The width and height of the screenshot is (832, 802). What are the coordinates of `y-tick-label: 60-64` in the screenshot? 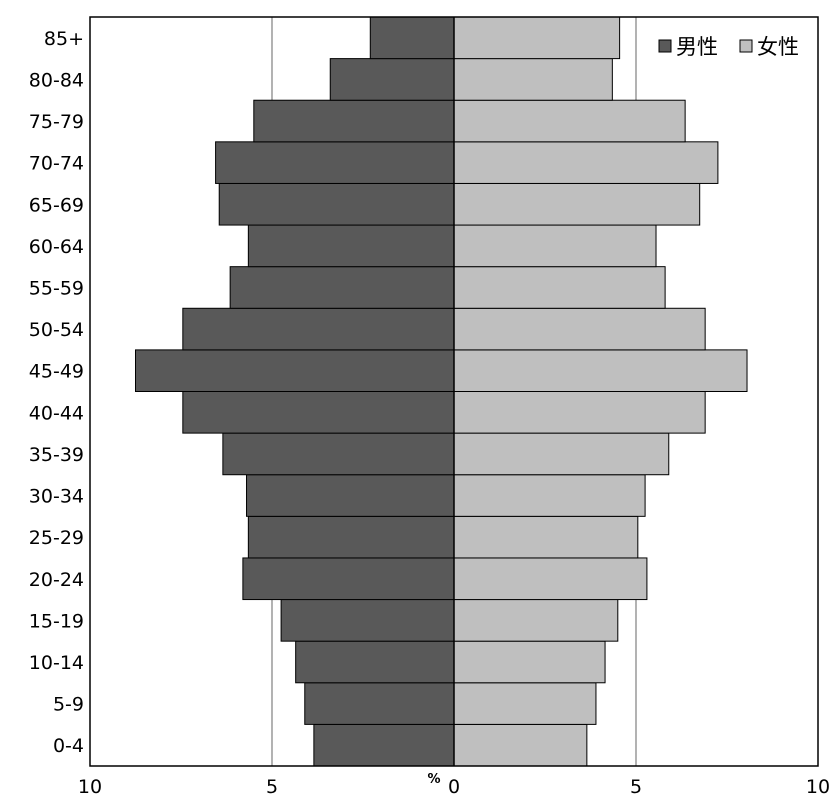 It's located at (56, 247).